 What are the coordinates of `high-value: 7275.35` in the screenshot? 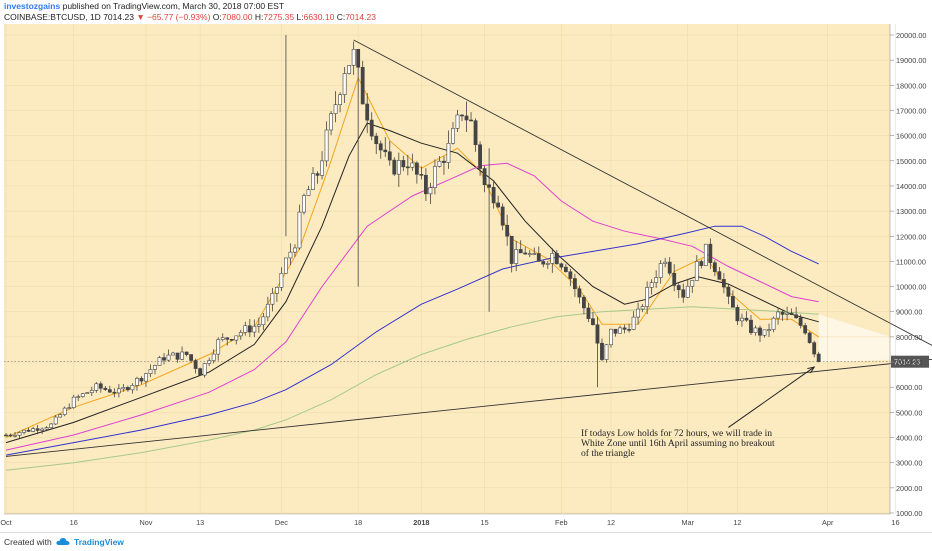 It's located at (279, 17).